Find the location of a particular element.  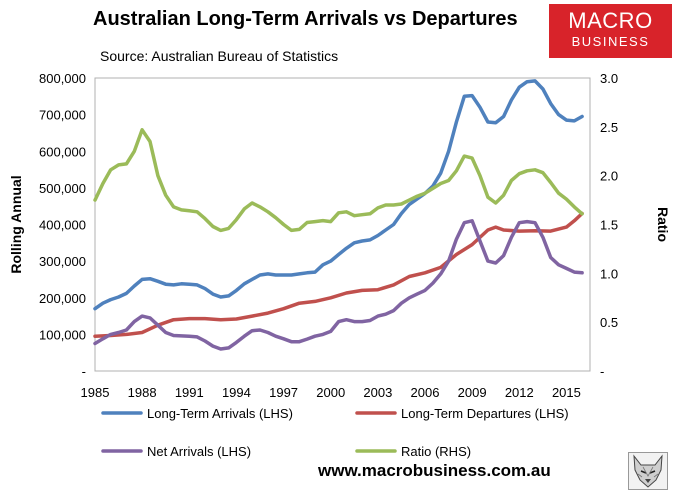

y-tick-label: 300,000 is located at coordinates (62, 261).